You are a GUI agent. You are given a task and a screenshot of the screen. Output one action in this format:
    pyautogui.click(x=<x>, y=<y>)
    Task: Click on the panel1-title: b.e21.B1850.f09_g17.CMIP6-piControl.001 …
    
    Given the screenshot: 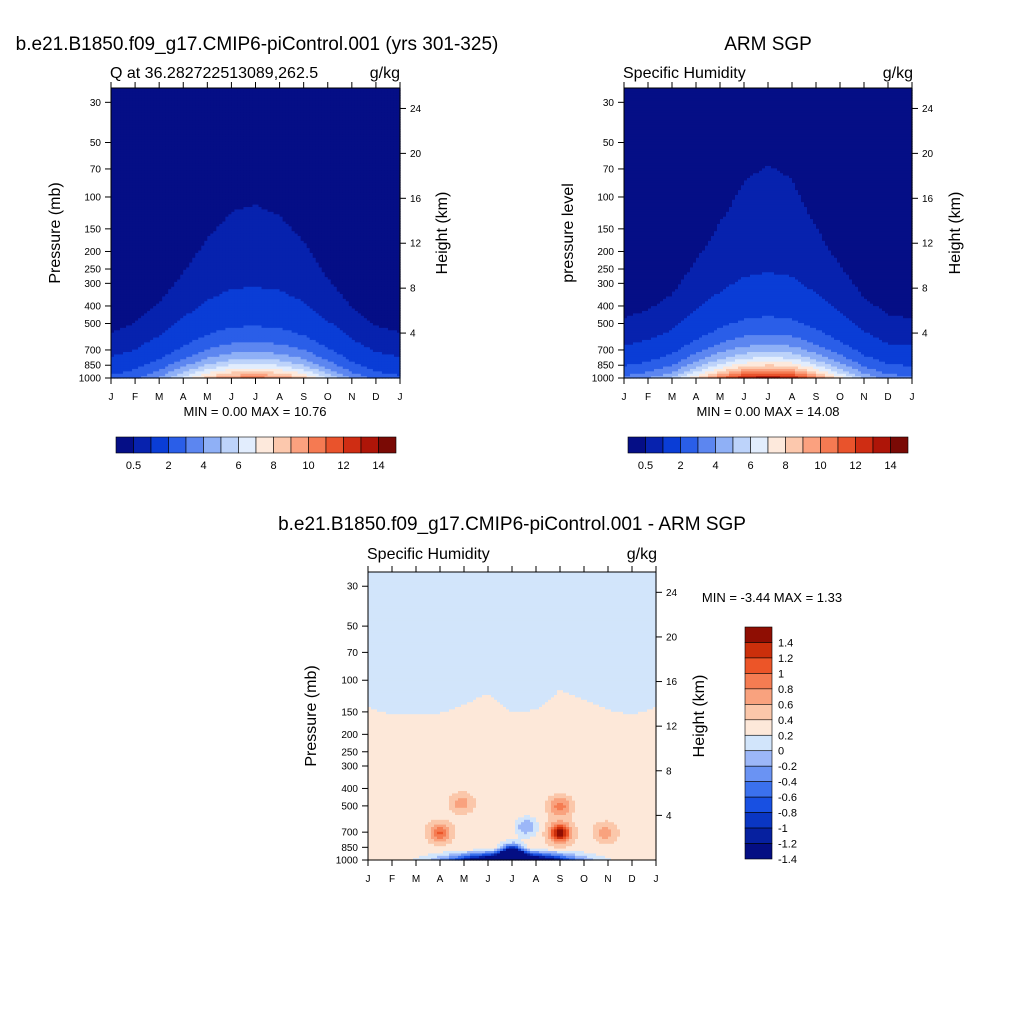 What is the action you would take?
    pyautogui.click(x=257, y=44)
    